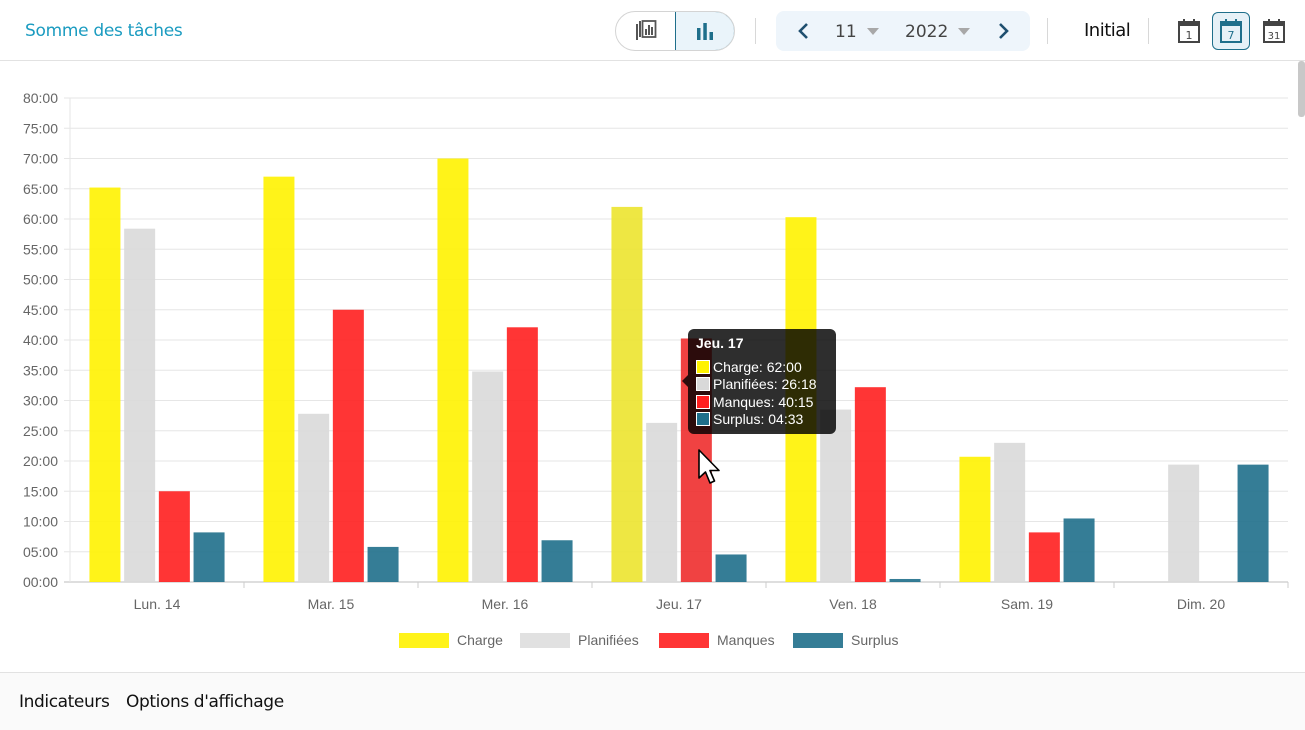 The image size is (1305, 730). I want to click on bottom-tabs: Indicateurs Options d'affichage, so click(652, 701).